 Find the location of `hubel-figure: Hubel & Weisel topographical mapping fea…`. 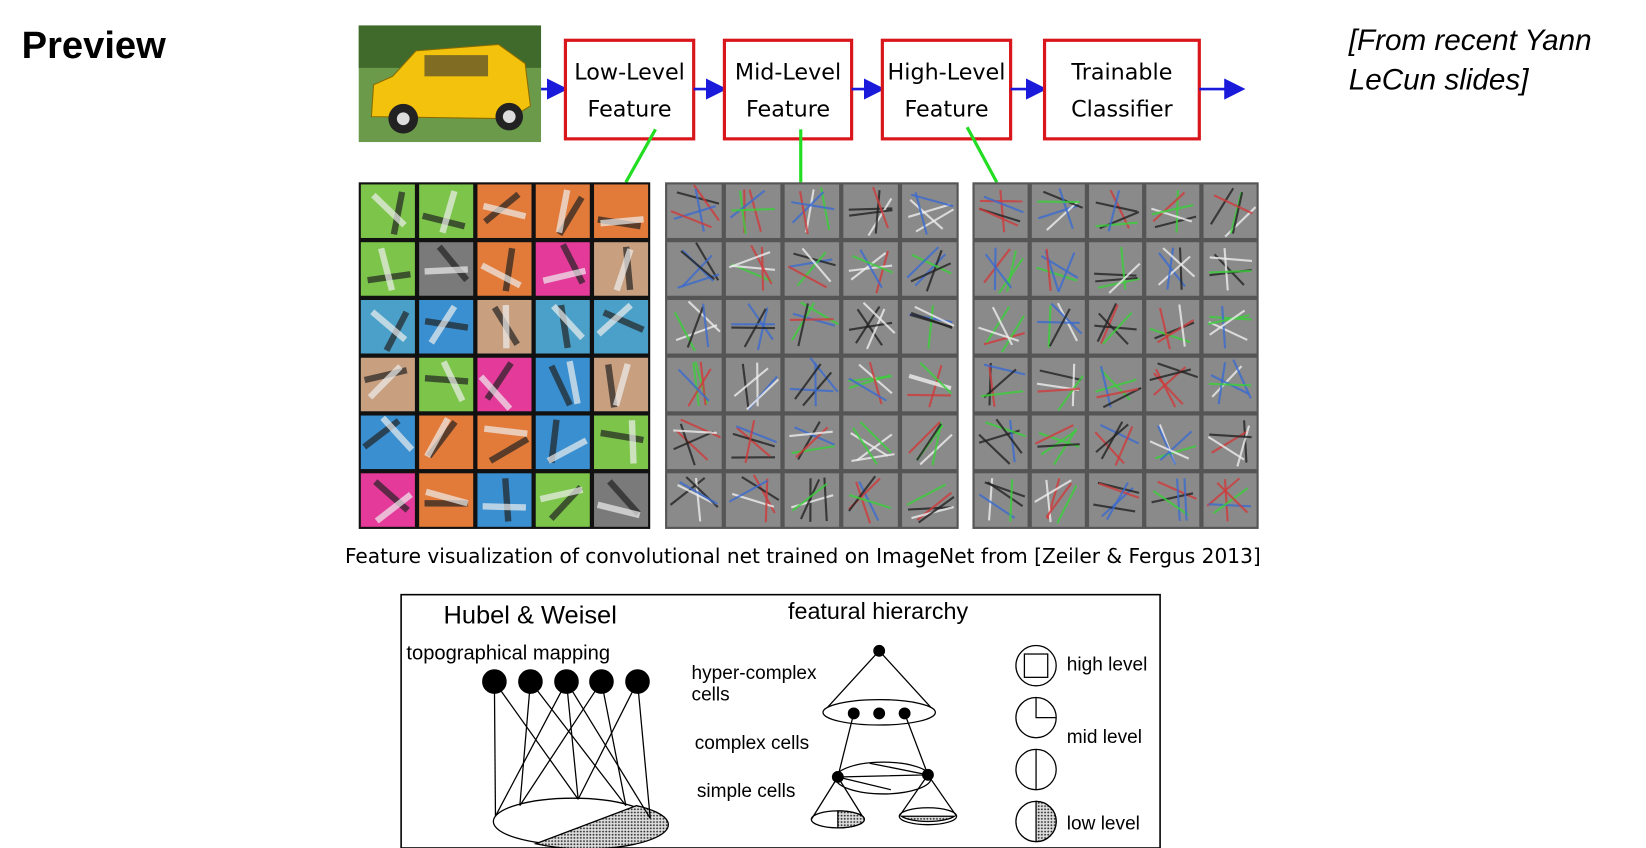

hubel-figure: Hubel & Weisel topographical mapping fea… is located at coordinates (780, 720).